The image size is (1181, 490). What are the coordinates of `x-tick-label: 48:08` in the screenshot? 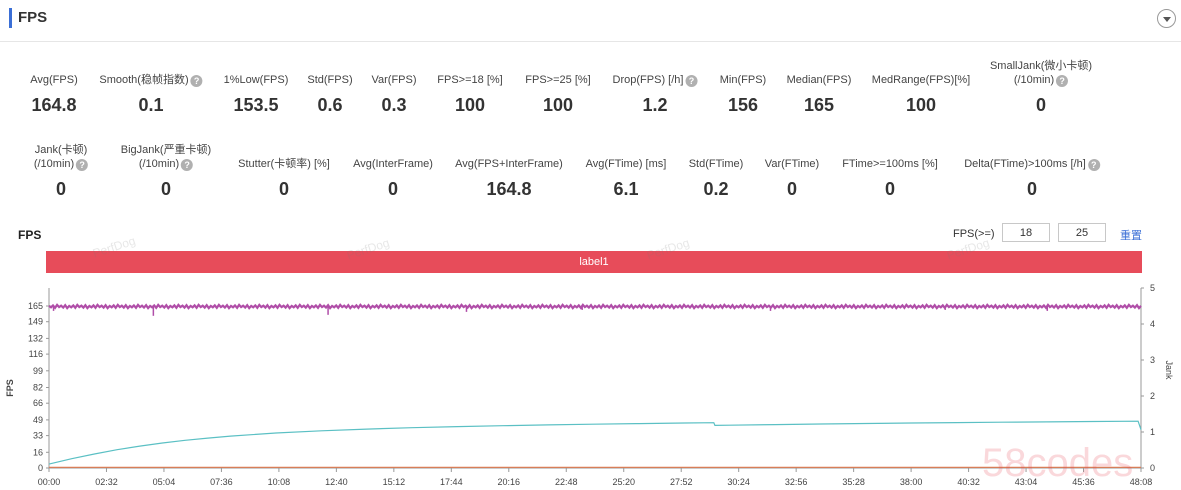 It's located at (1141, 482).